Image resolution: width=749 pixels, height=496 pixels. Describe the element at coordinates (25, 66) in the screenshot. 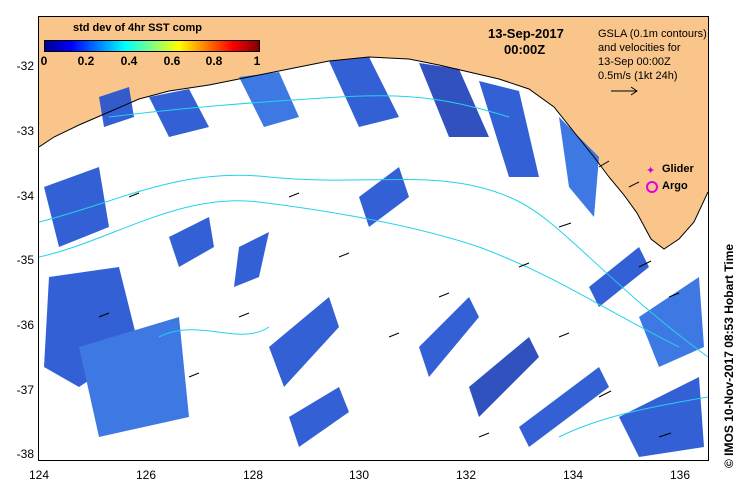

I see `y-tick-label: -32` at that location.